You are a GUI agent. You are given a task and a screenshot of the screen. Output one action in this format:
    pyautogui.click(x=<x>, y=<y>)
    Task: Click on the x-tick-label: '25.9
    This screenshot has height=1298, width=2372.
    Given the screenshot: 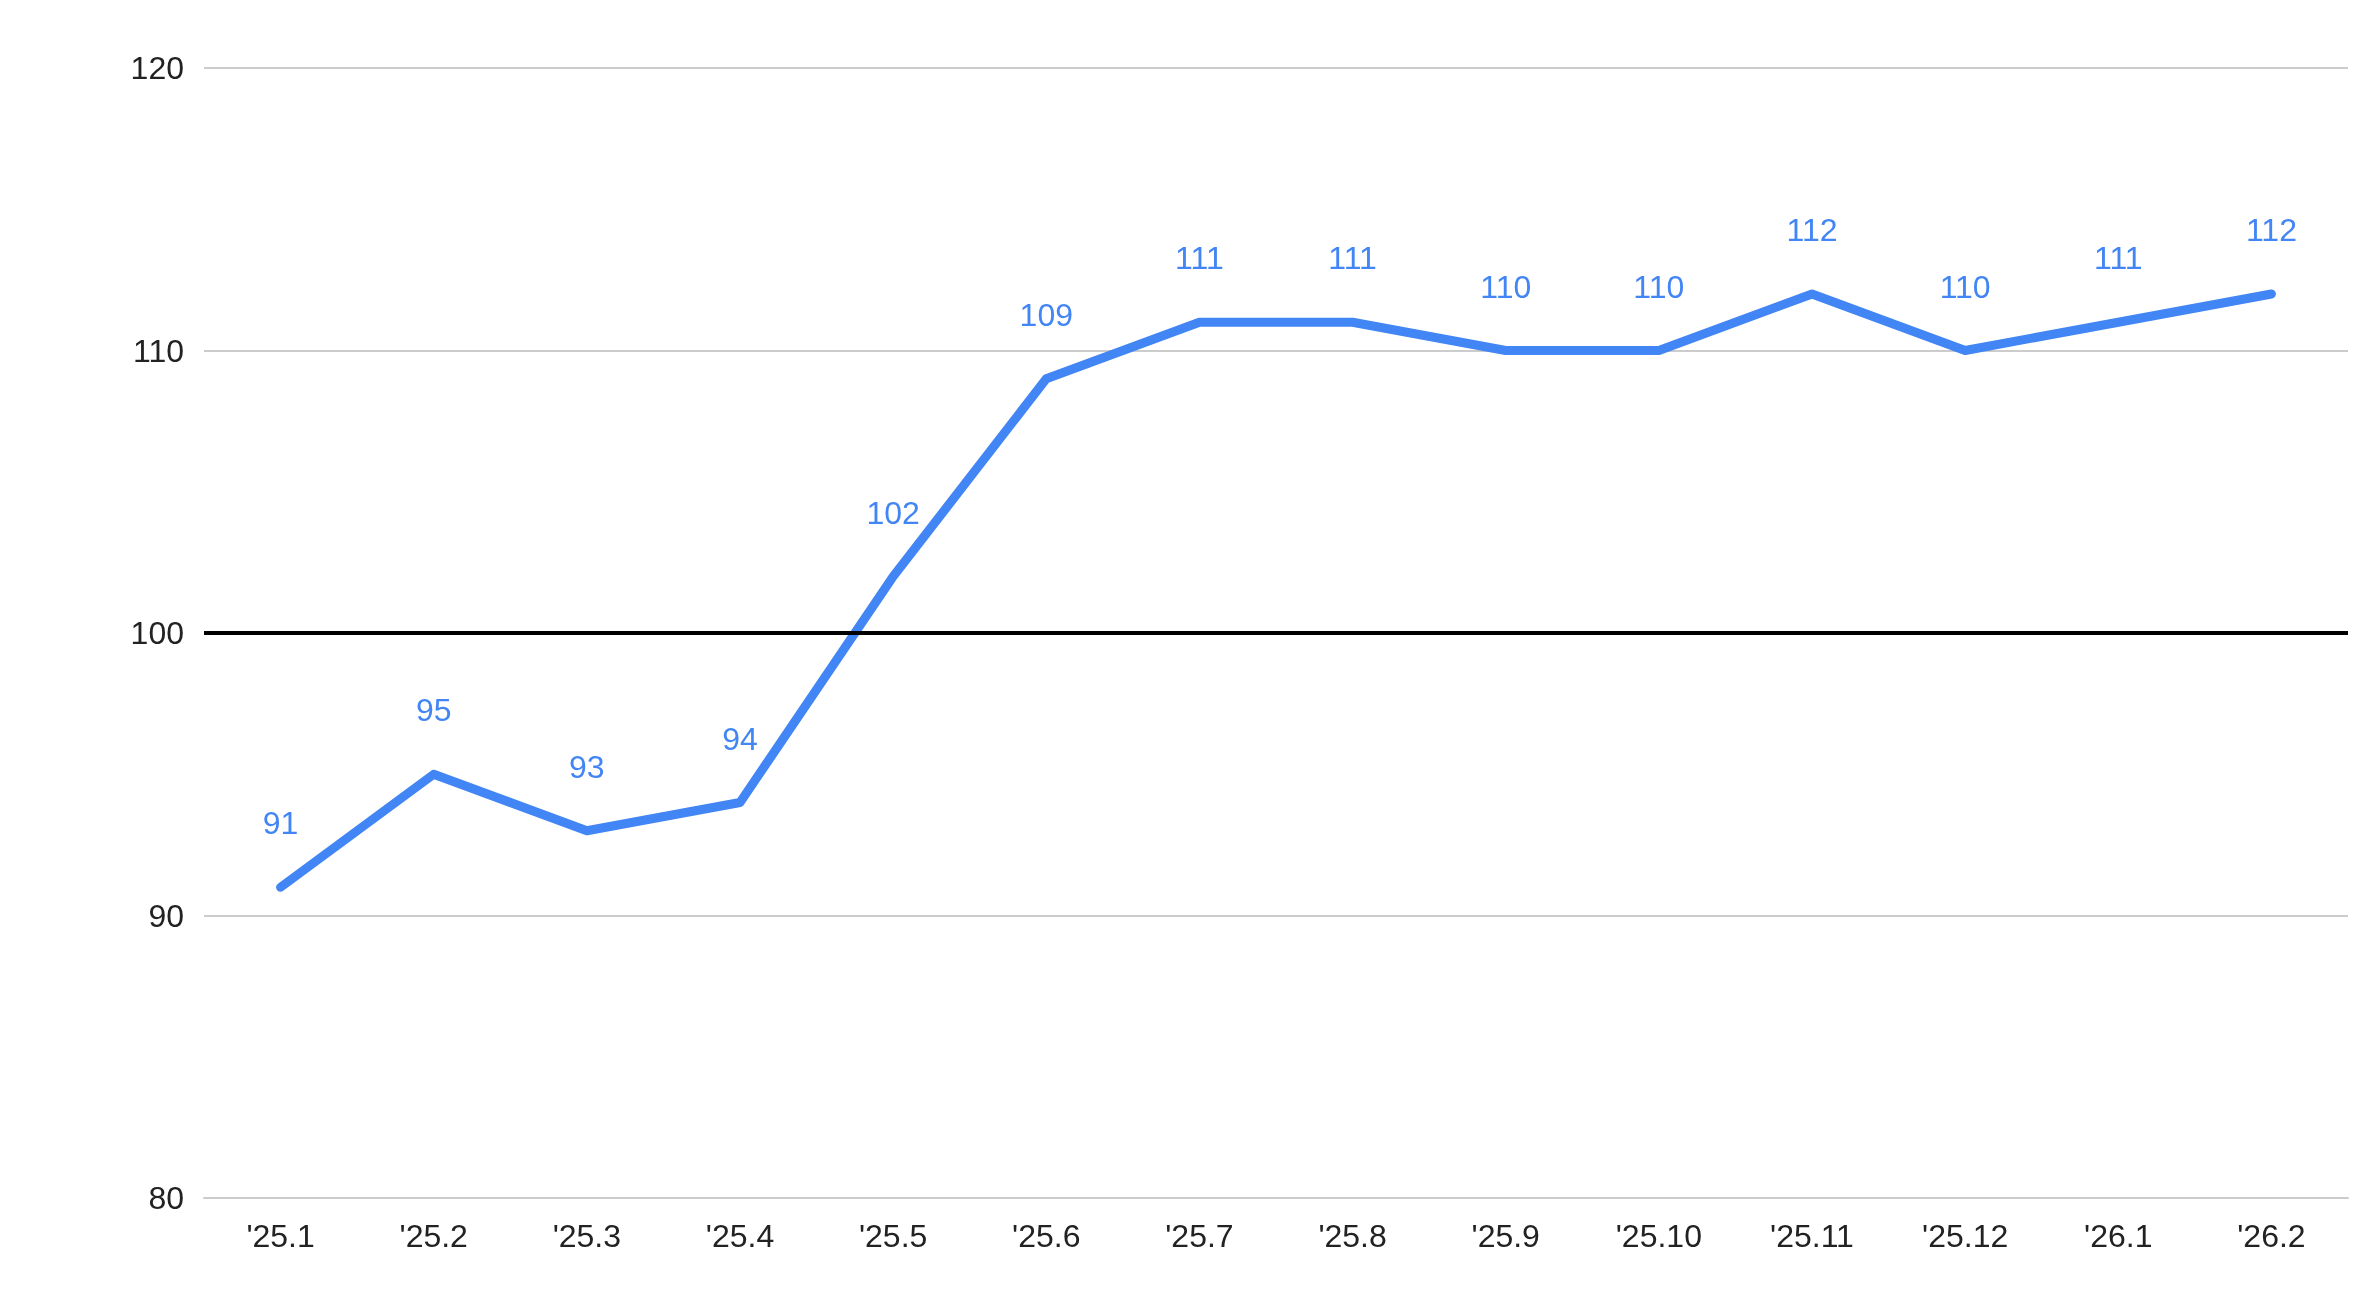 What is the action you would take?
    pyautogui.click(x=1505, y=1236)
    